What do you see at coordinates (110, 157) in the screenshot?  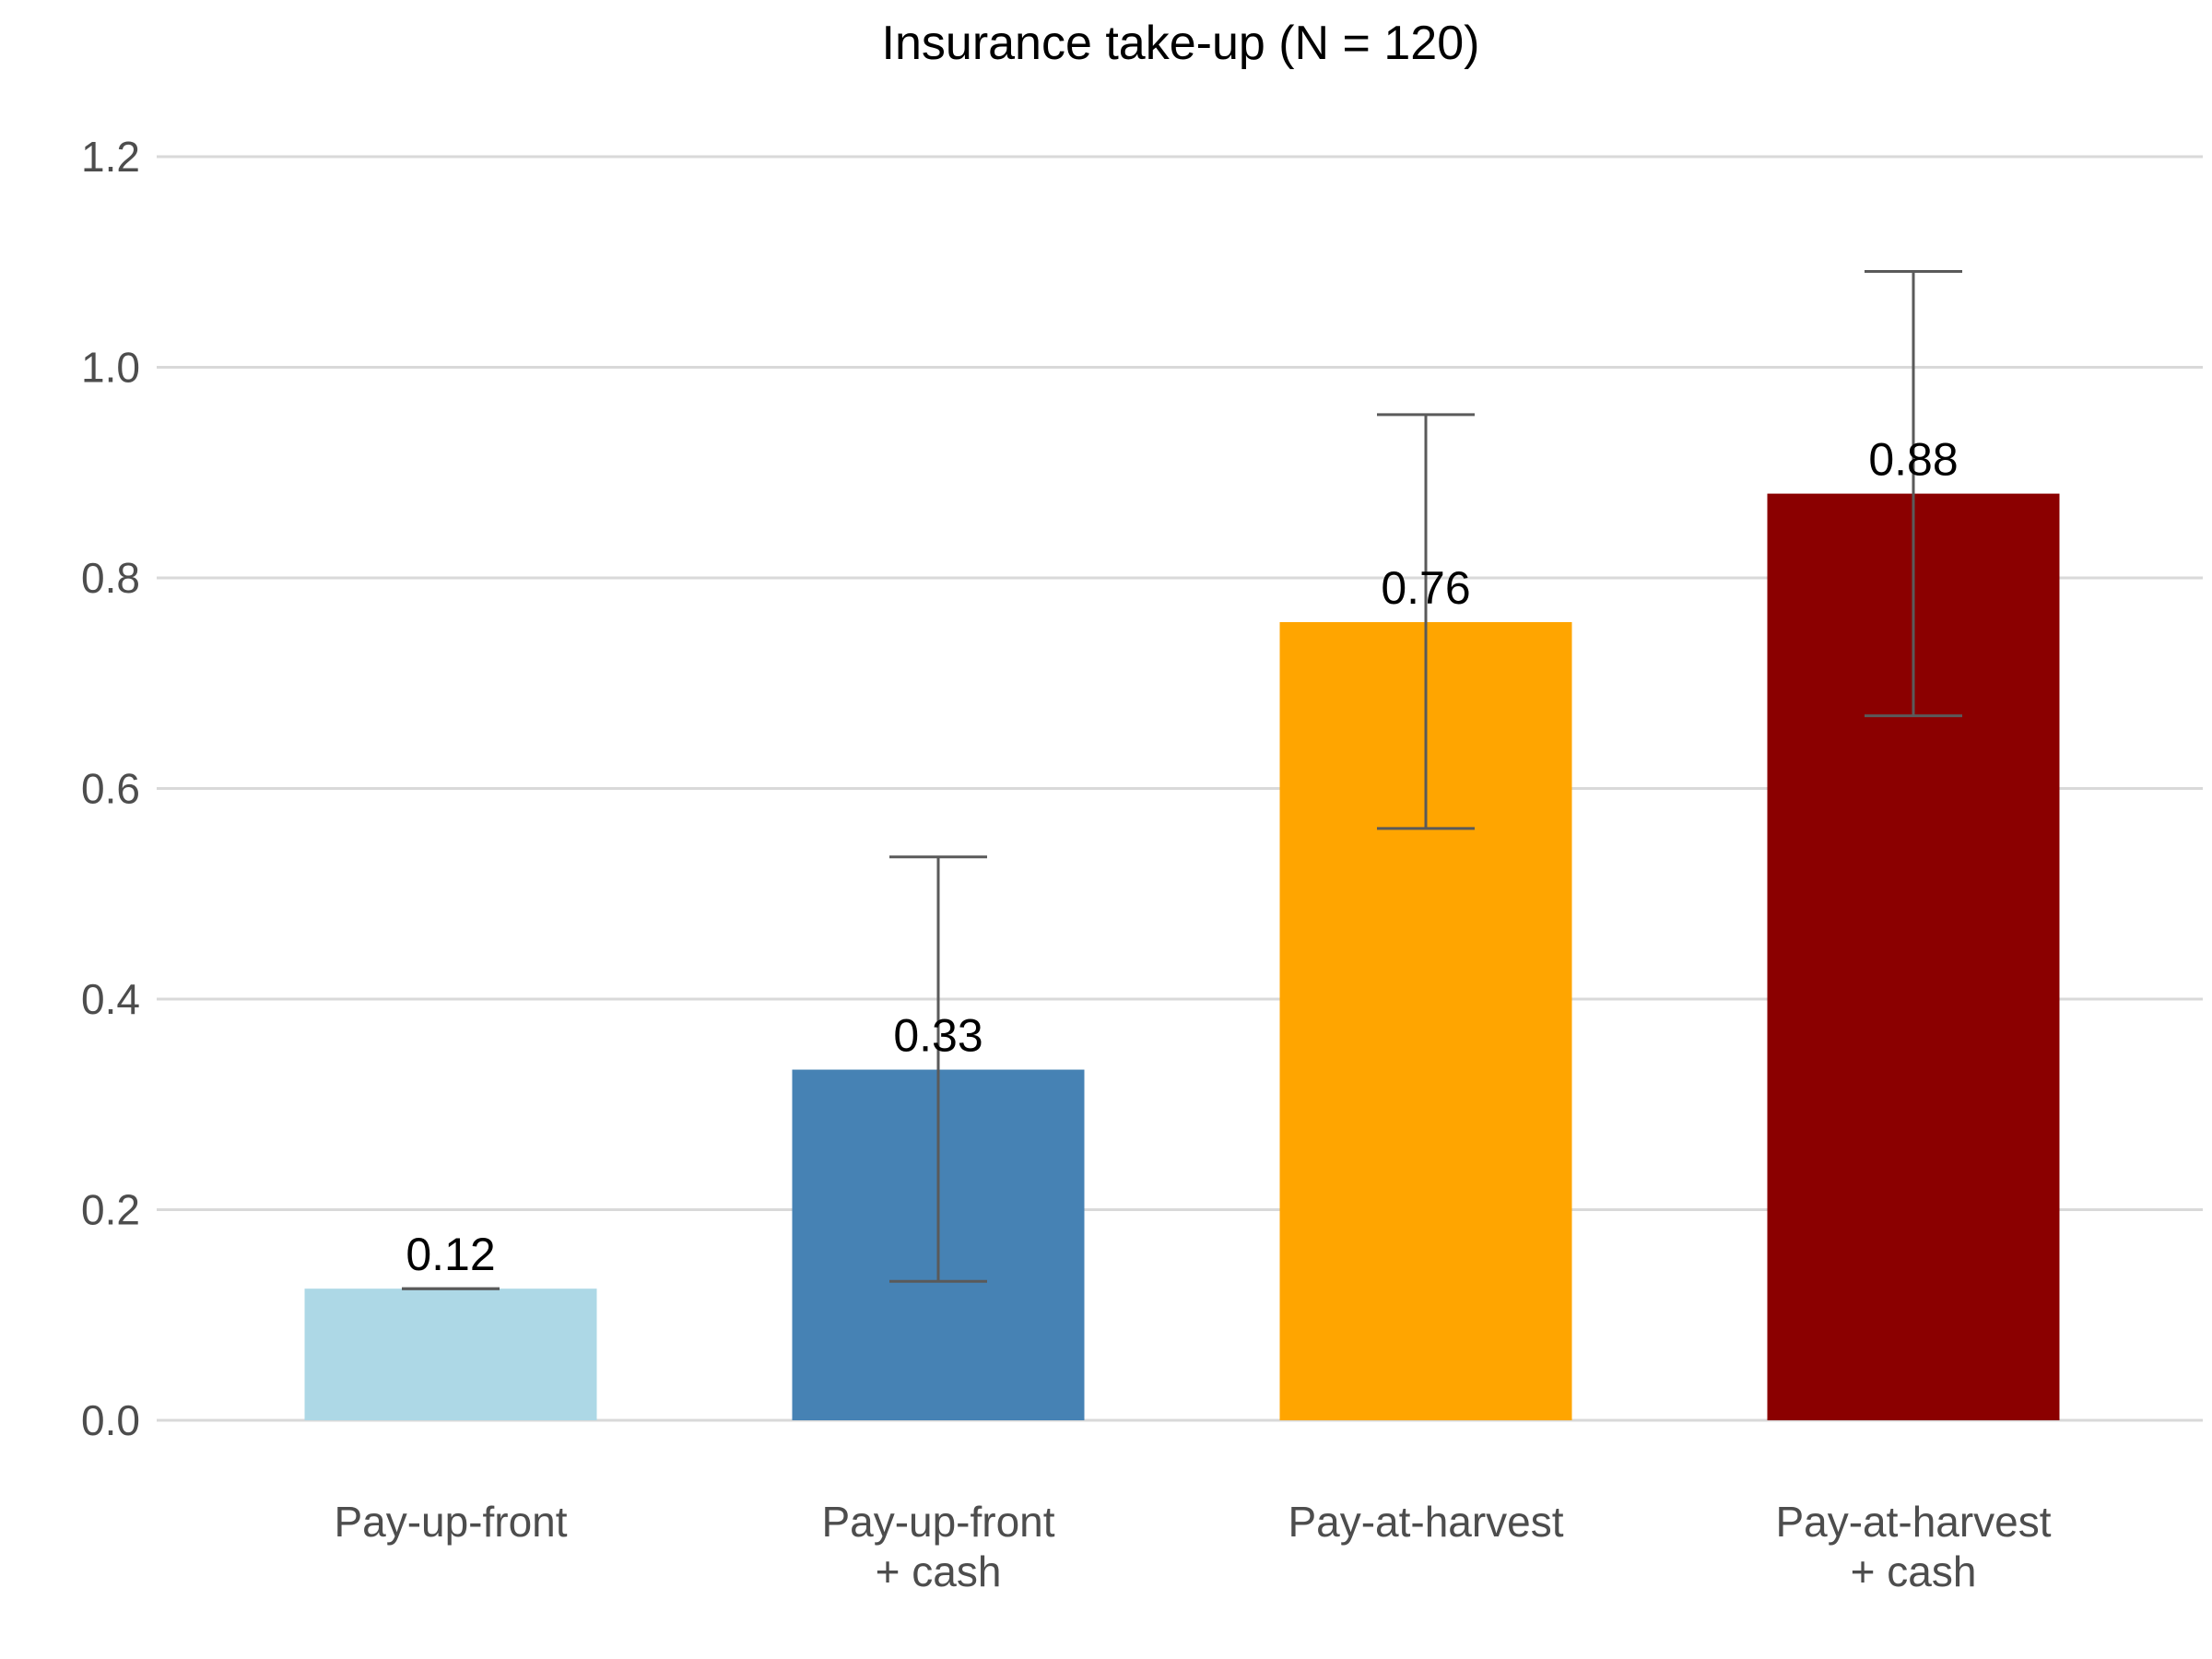 I see `y-tick-label: 1.2` at bounding box center [110, 157].